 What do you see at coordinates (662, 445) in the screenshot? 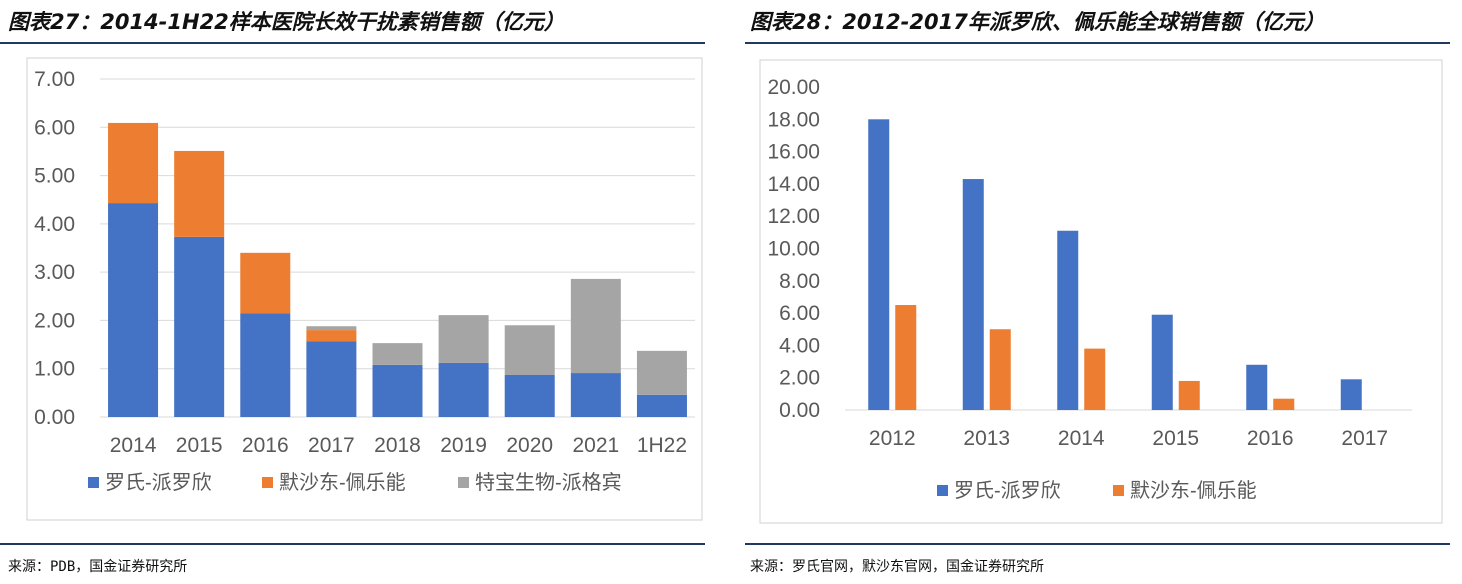
I see `x-tick-label: 1H22` at bounding box center [662, 445].